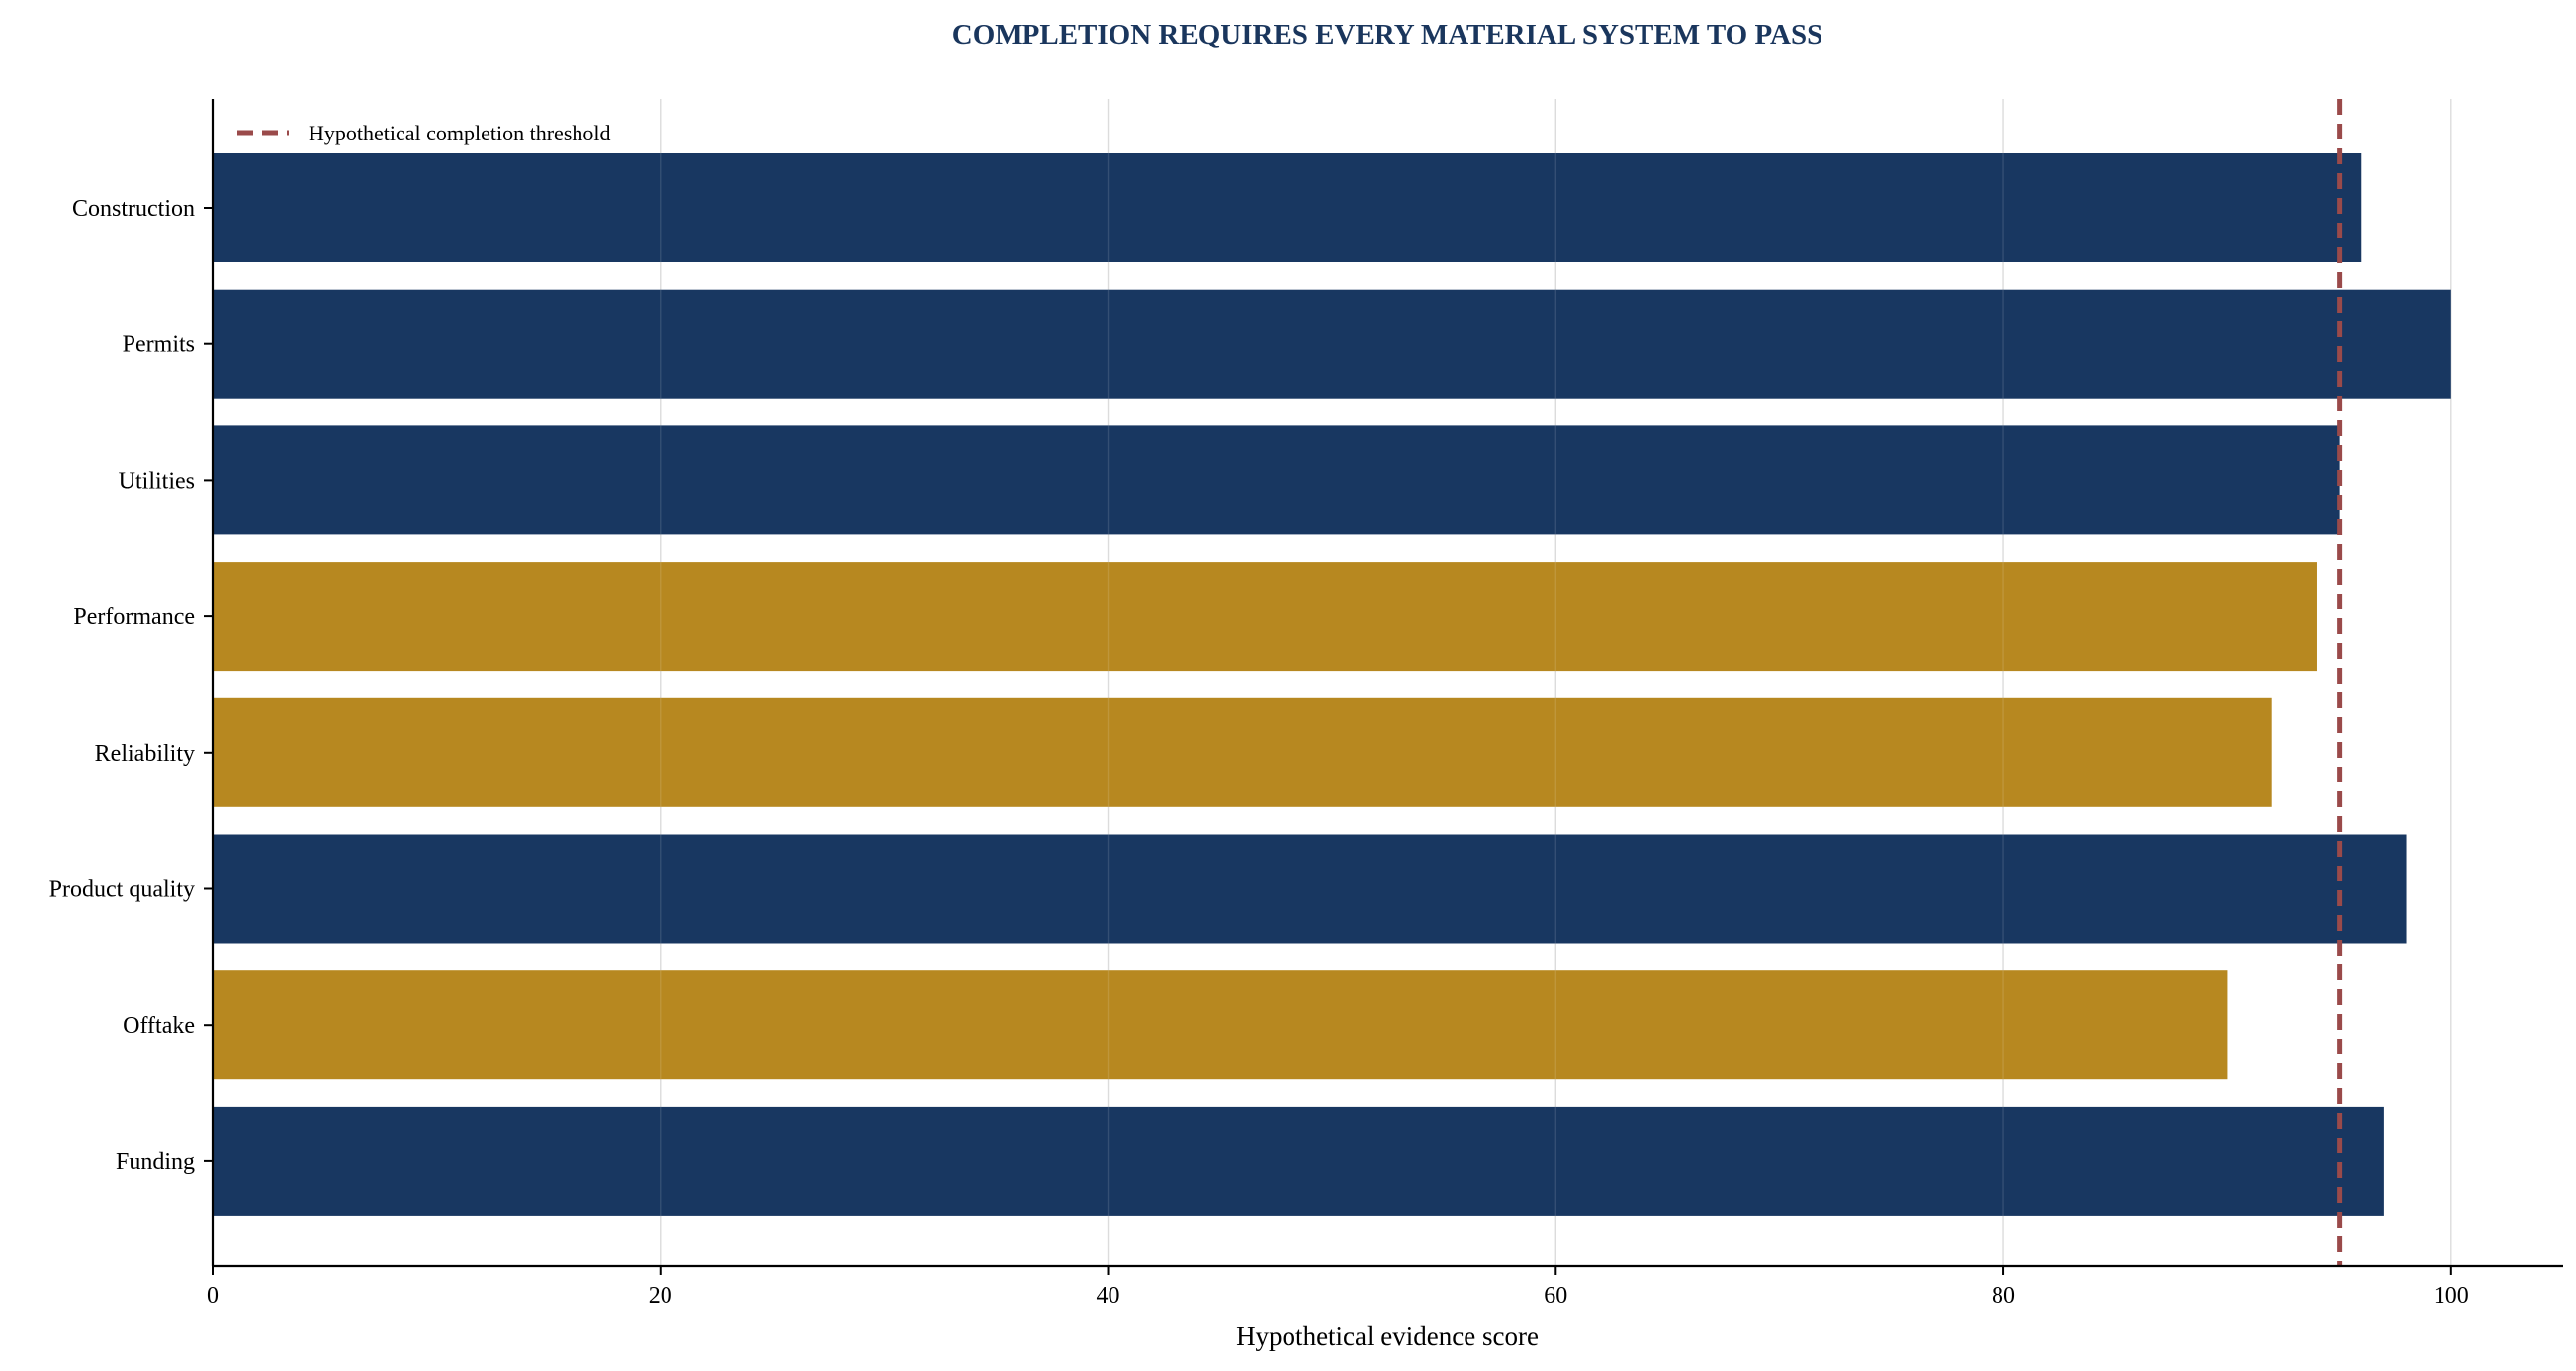  I want to click on y-tick-label-6: Offtake, so click(159, 1026).